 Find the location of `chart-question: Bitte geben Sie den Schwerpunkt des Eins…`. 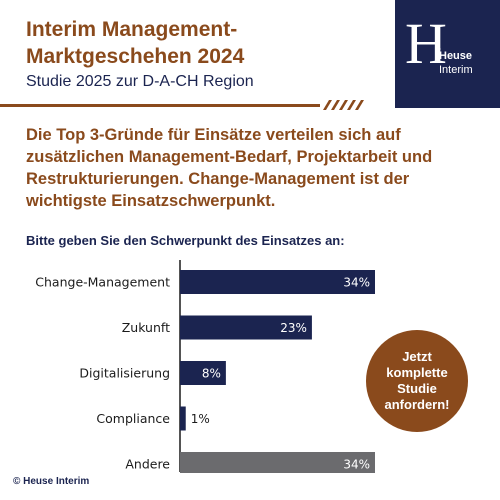

chart-question: Bitte geben Sie den Schwerpunkt des Eins… is located at coordinates (185, 240).